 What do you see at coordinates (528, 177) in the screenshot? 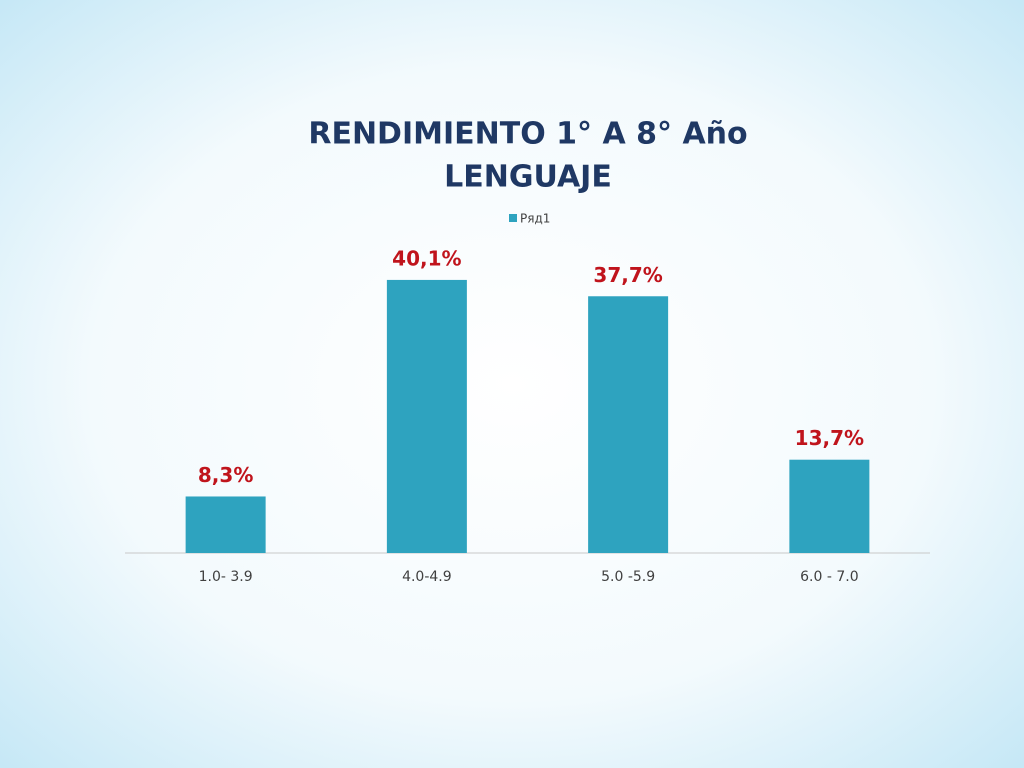
I see `chart-title: LENGUAJE` at bounding box center [528, 177].